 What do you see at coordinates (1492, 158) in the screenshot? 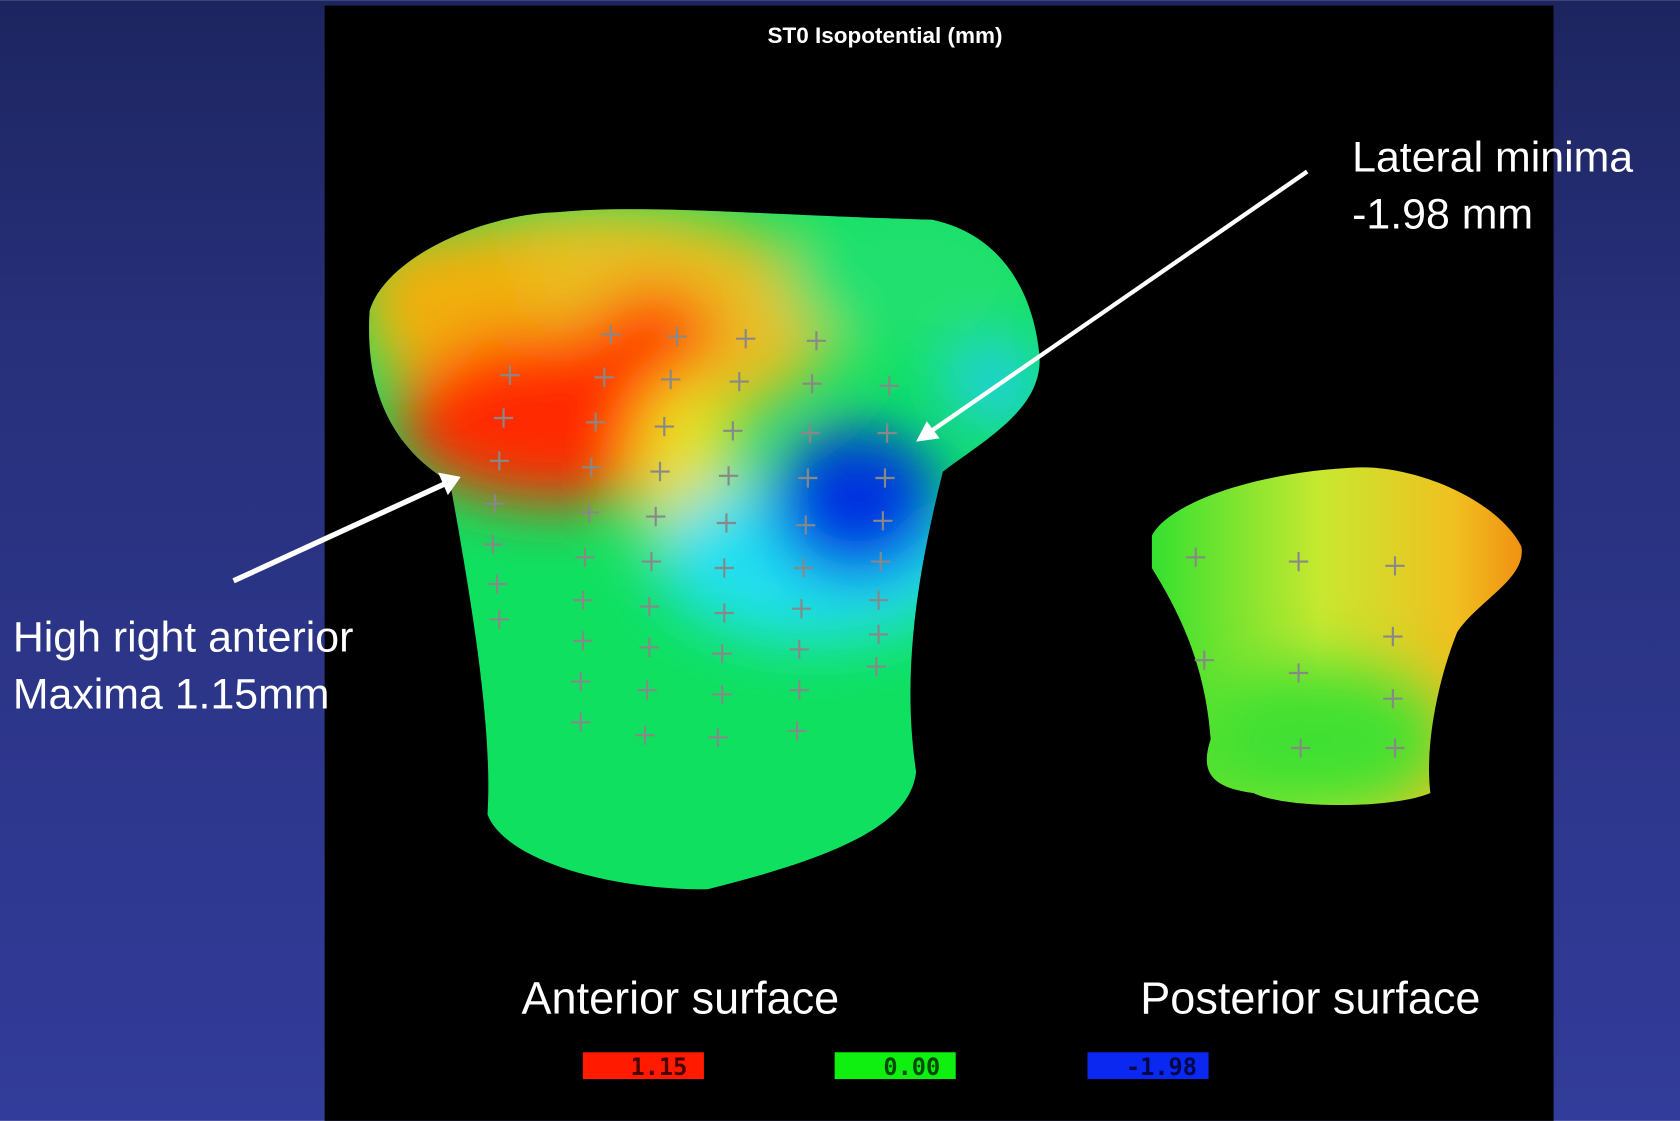
I see `annotation: Lateral minima` at bounding box center [1492, 158].